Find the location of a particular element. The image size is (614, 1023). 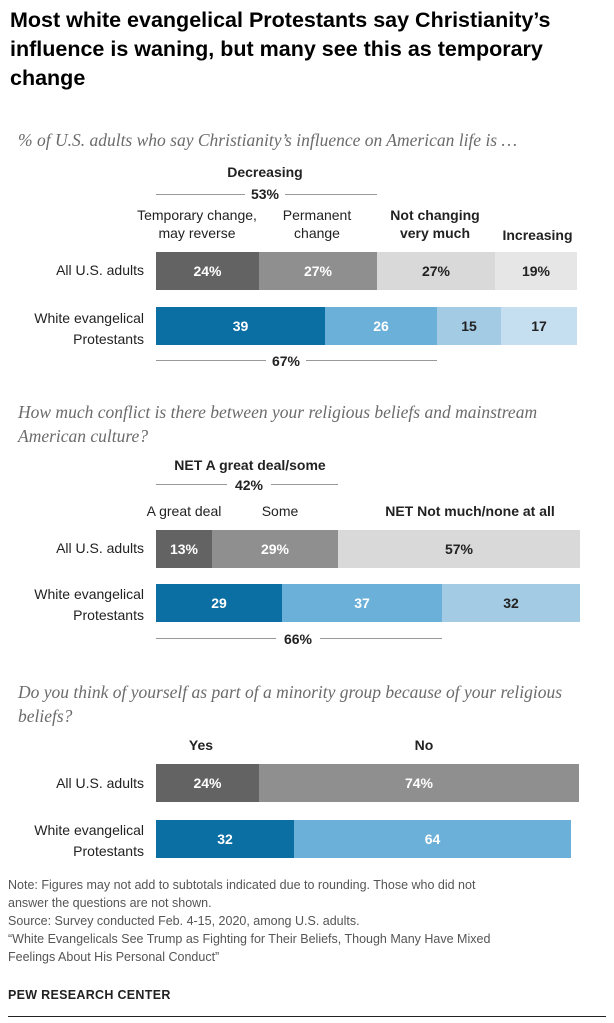

chart2-row1-bar-great-deal: 13% is located at coordinates (184, 549).